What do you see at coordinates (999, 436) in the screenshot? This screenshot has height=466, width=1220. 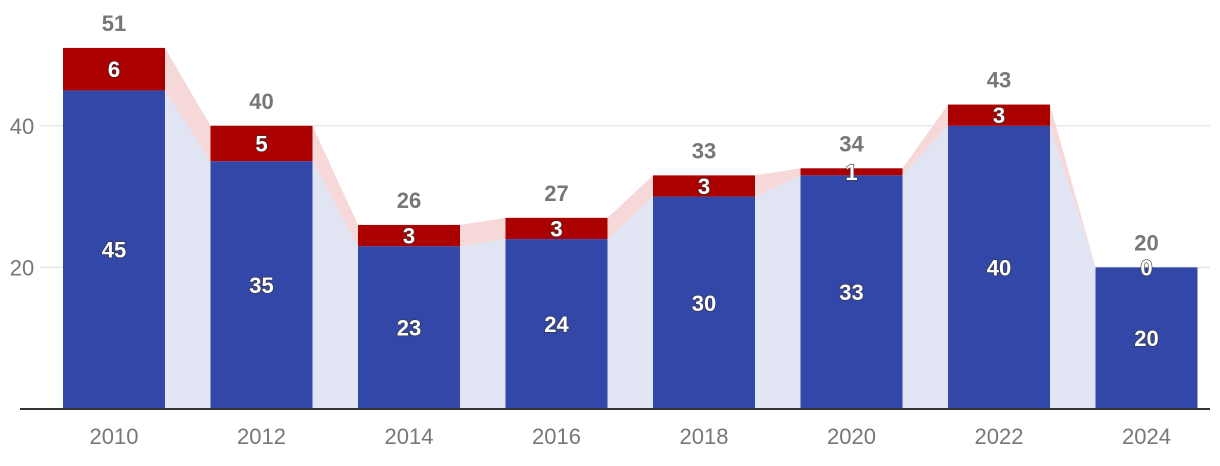 I see `x-tick-label: 2022` at bounding box center [999, 436].